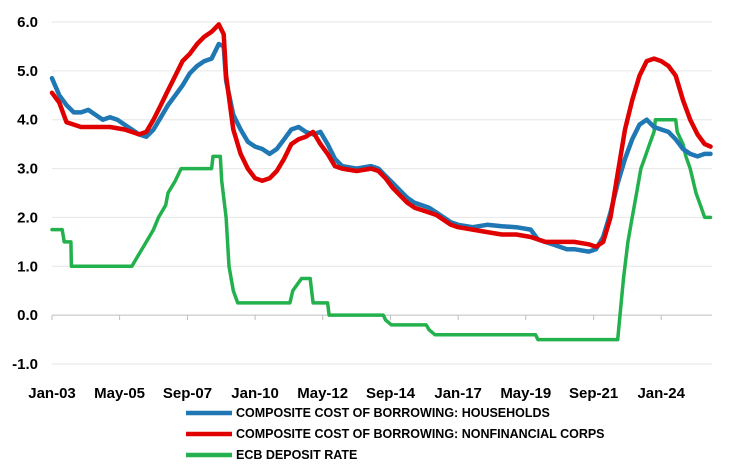 The height and width of the screenshot is (468, 744). Describe the element at coordinates (52, 393) in the screenshot. I see `x-tick-label: Jan-03` at that location.